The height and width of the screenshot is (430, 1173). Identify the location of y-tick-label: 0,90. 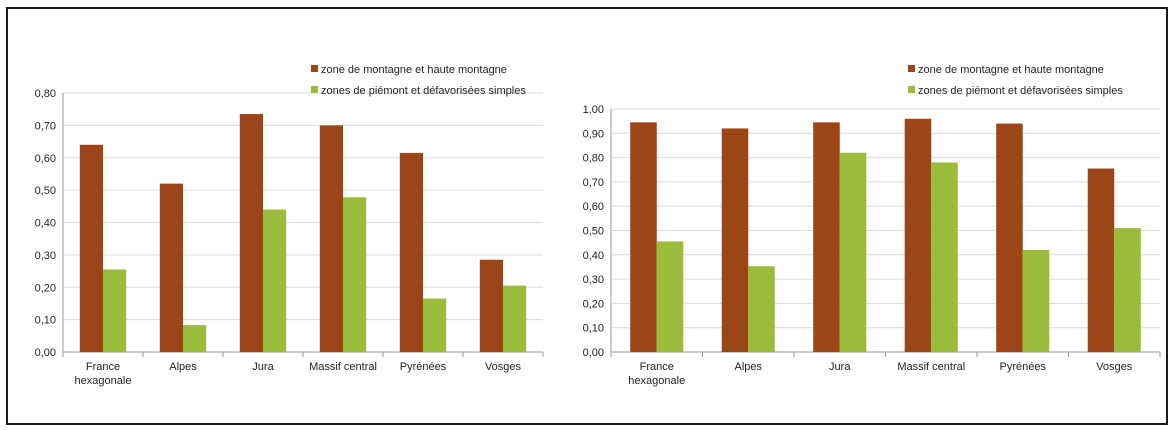
(593, 134).